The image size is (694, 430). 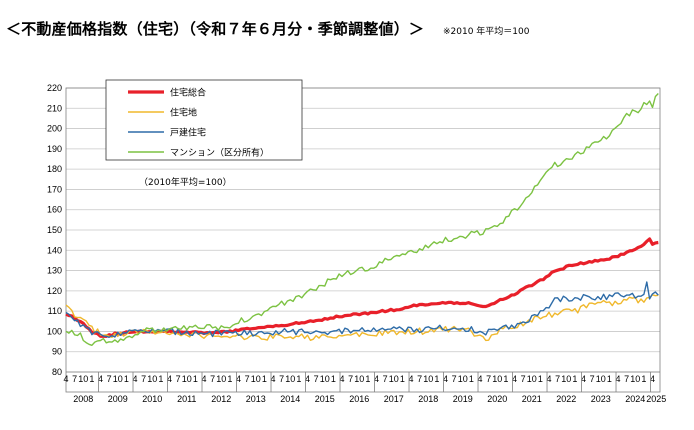 What do you see at coordinates (54, 331) in the screenshot?
I see `y-tick-label: 100` at bounding box center [54, 331].